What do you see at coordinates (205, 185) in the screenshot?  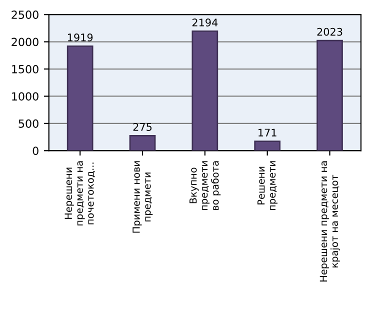 I see `x-tick-label: Вкупно предмети во работа` at bounding box center [205, 185].